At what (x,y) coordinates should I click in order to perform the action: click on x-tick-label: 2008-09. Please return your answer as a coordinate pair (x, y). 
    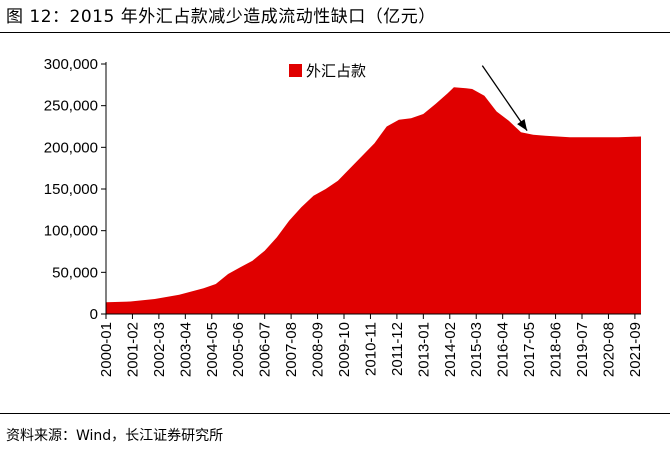
    Looking at the image, I should click on (318, 349).